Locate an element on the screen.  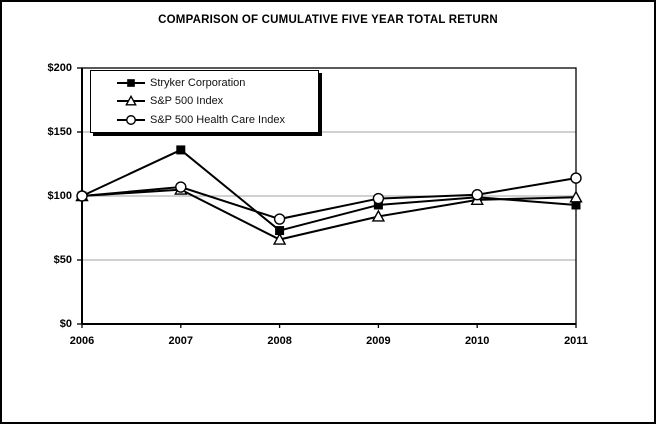
open-triangle-legend-icon is located at coordinates (131, 100).